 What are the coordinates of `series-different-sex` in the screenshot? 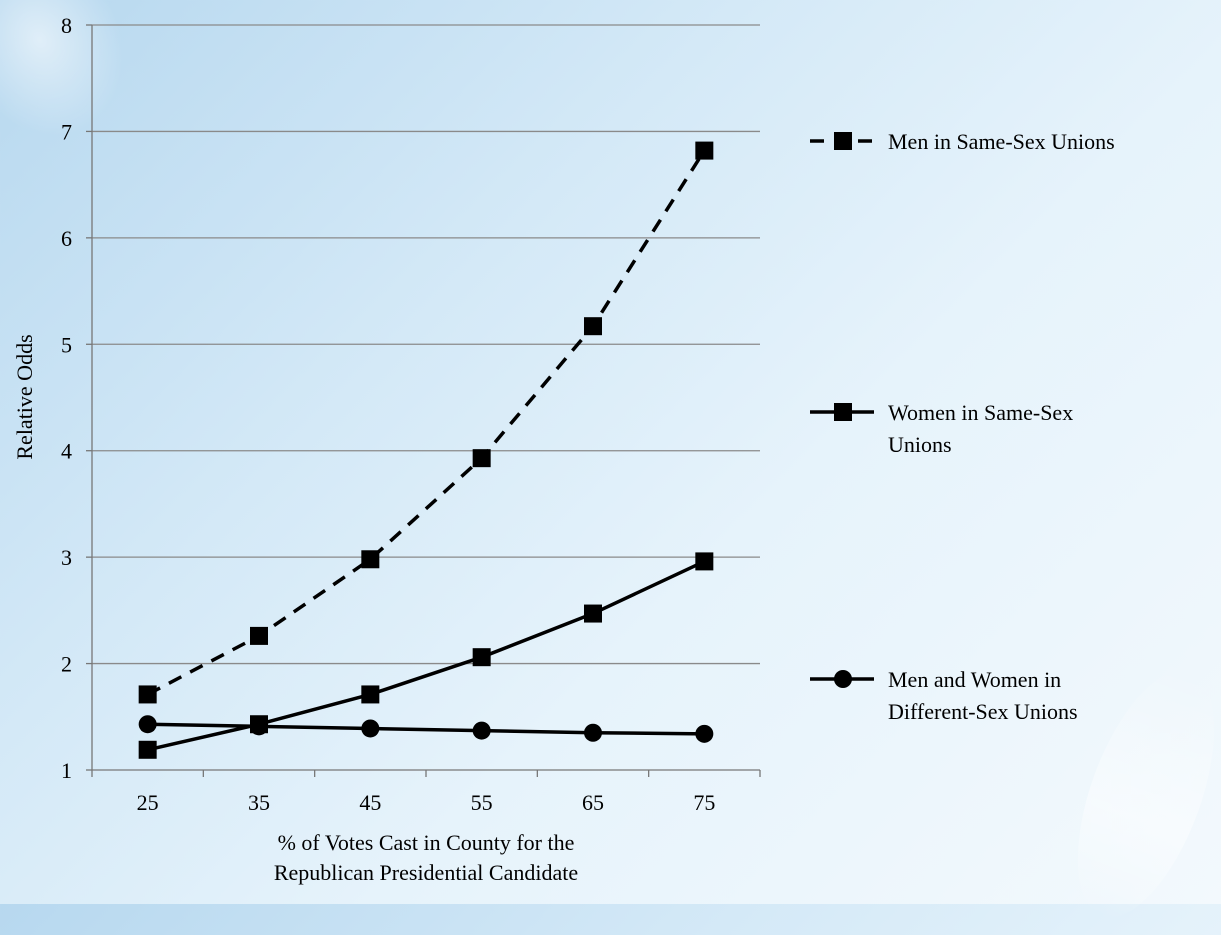 It's located at (426, 729).